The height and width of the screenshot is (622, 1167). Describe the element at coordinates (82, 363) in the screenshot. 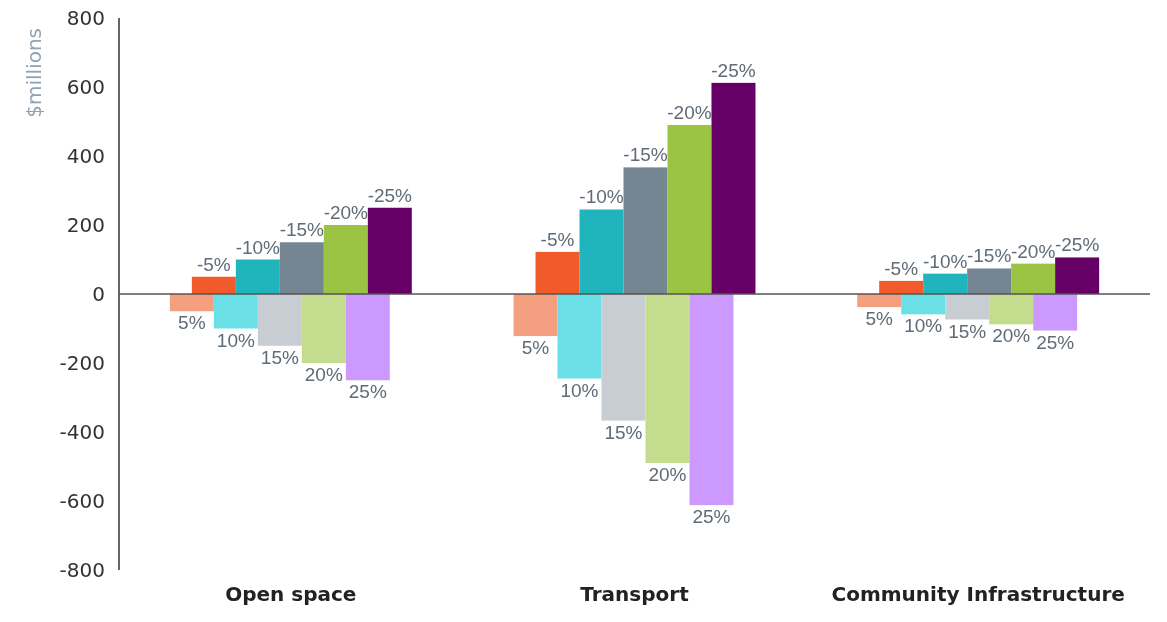

I see `y-tick-label: -200` at that location.